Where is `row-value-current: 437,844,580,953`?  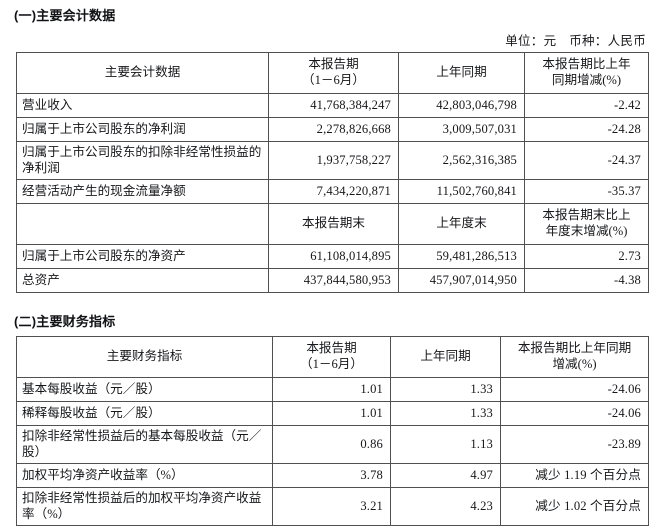
row-value-current: 437,844,580,953 is located at coordinates (333, 280).